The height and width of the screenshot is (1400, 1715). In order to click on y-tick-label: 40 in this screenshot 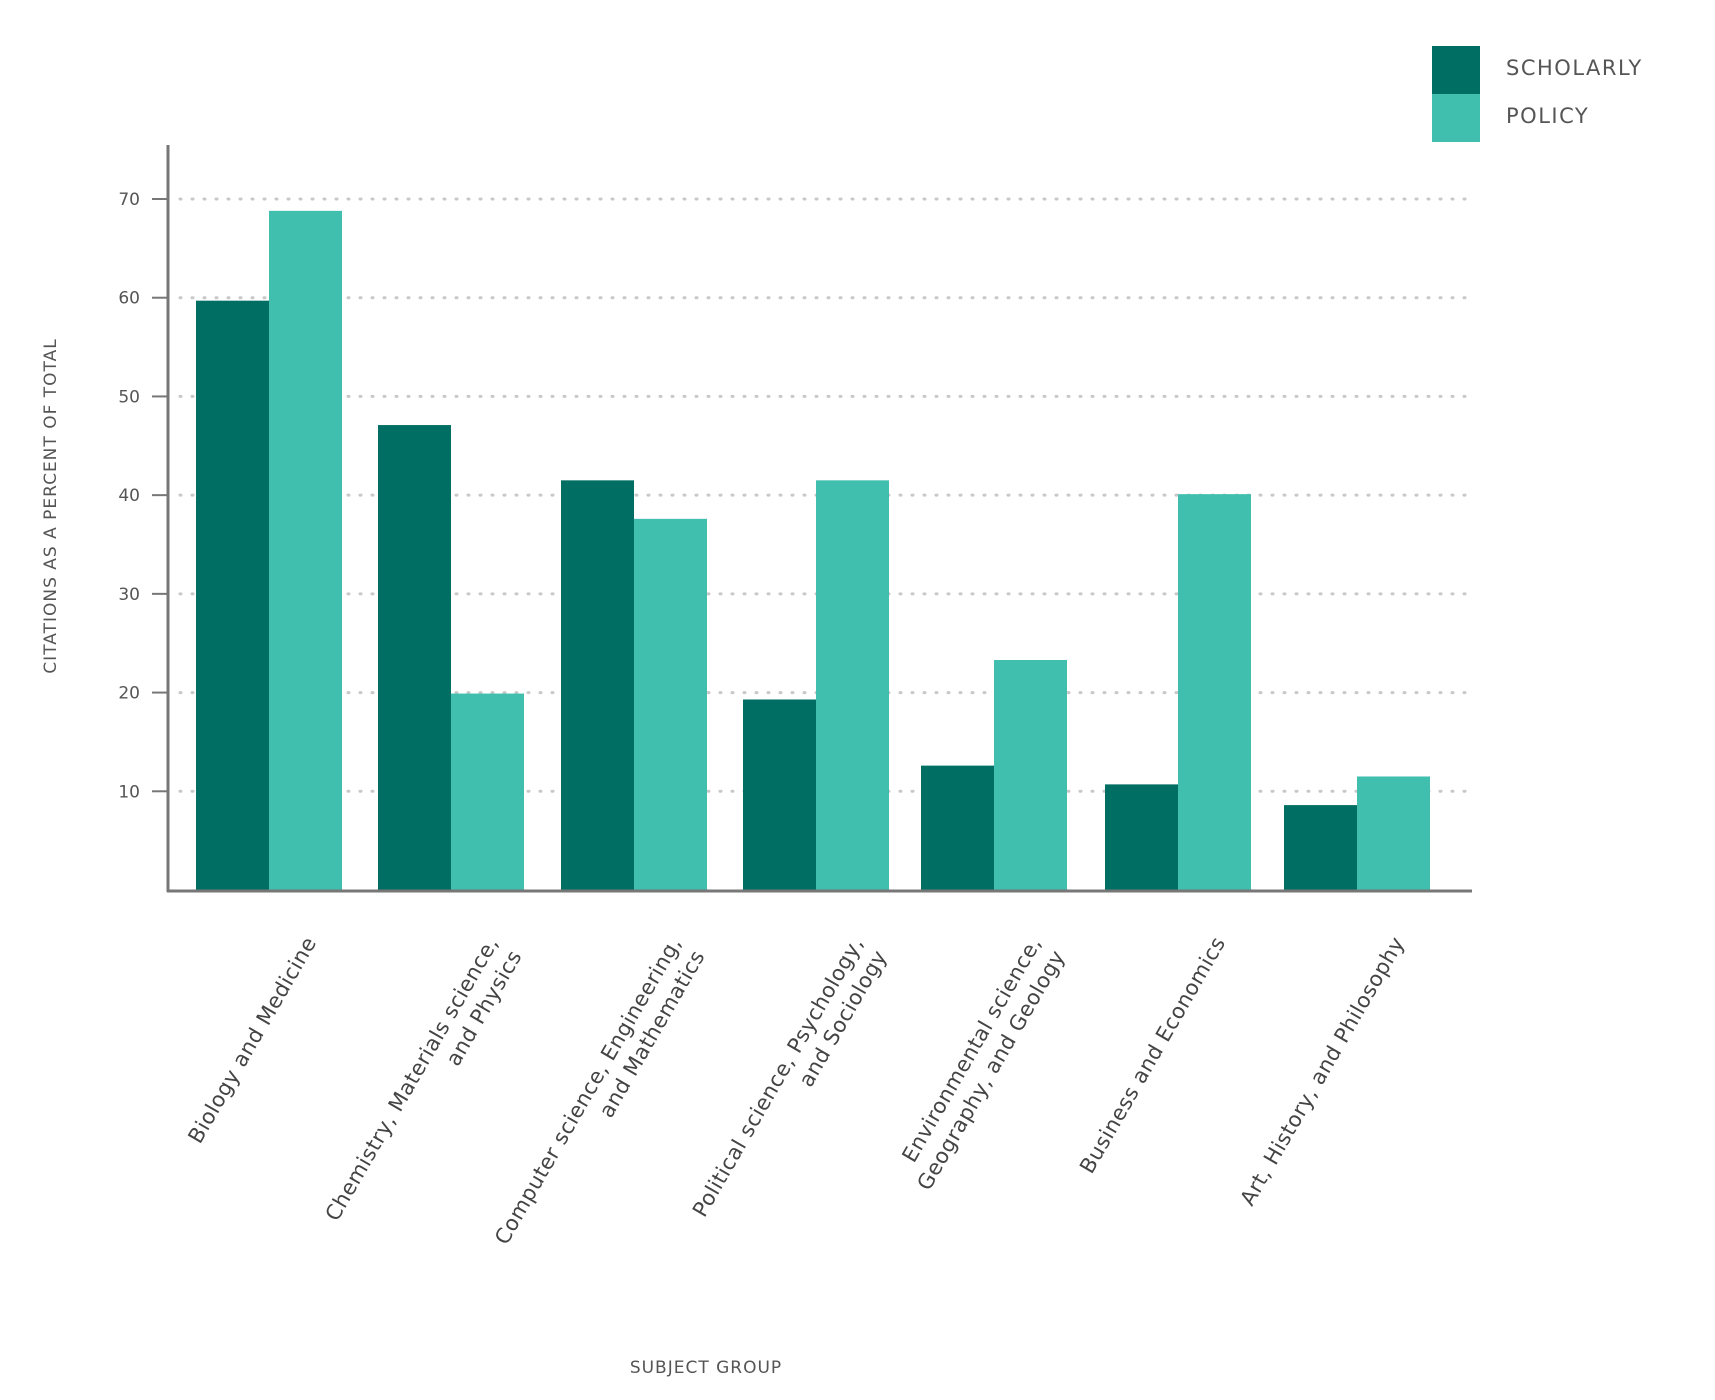, I will do `click(129, 496)`.